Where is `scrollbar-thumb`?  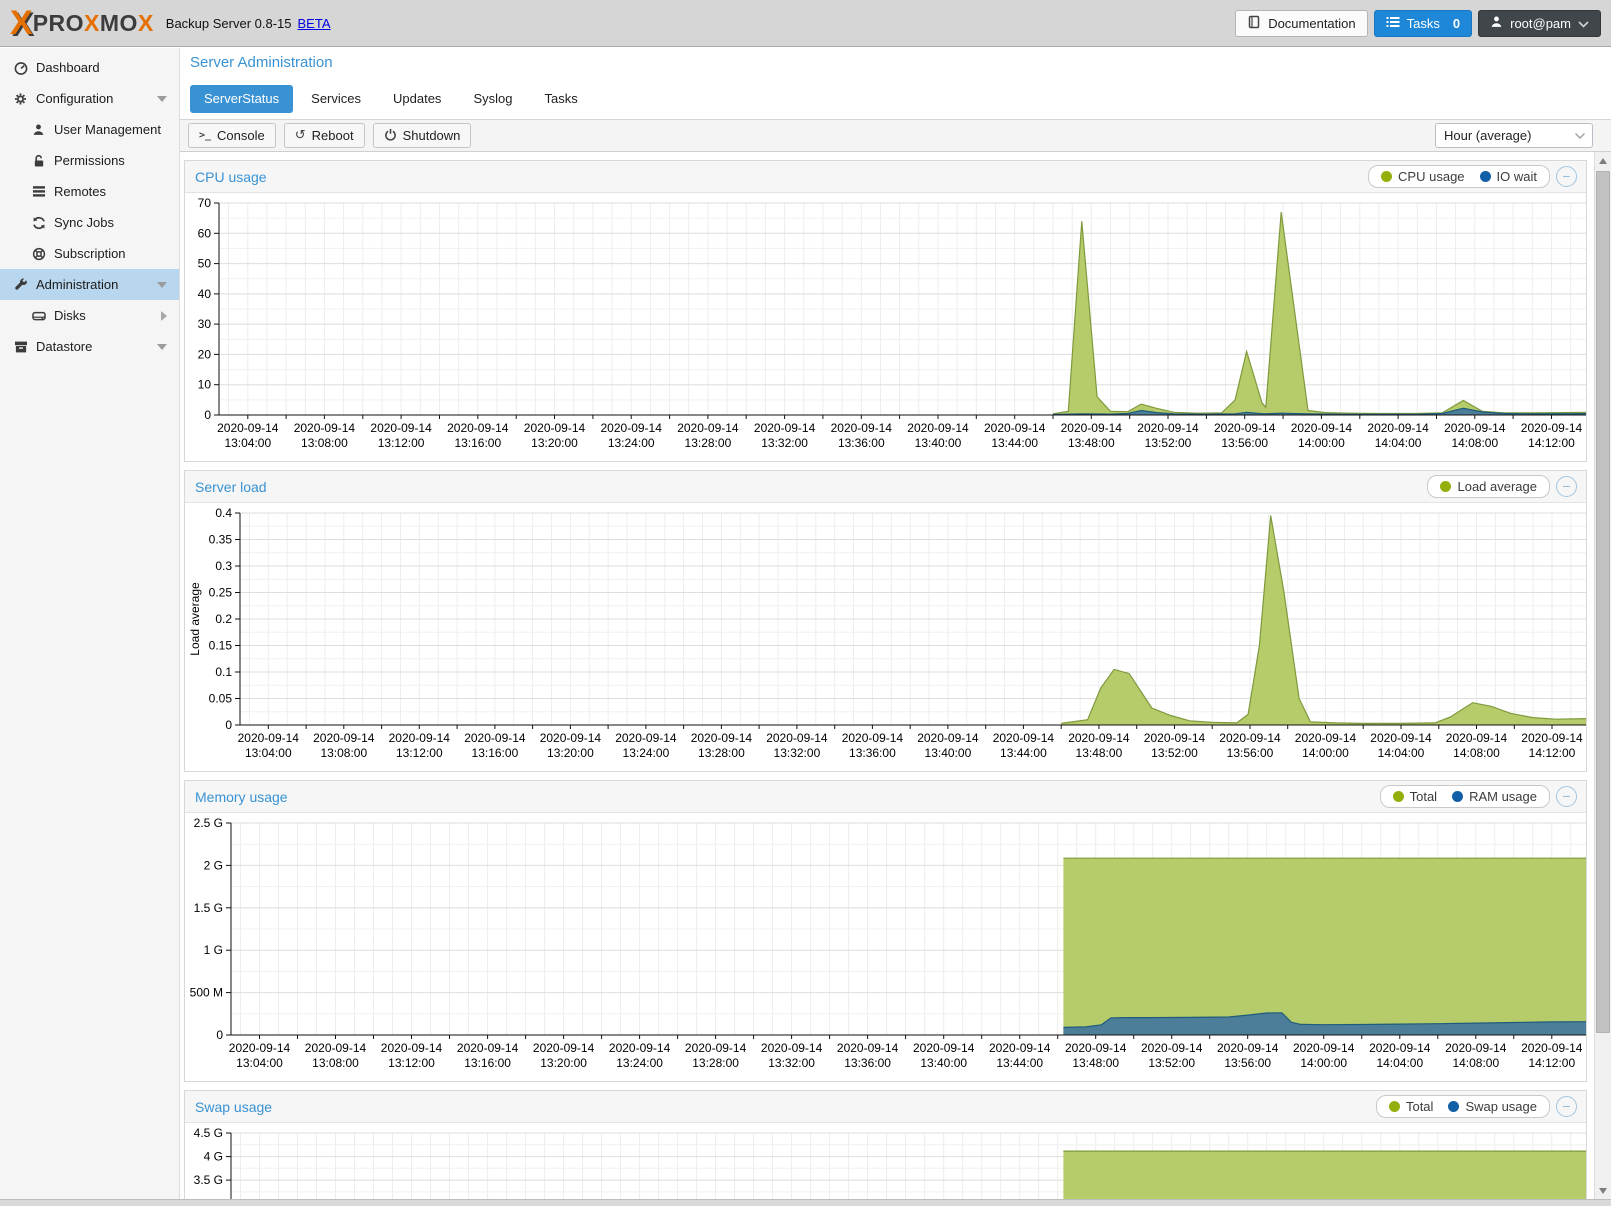
scrollbar-thumb is located at coordinates (1603, 602).